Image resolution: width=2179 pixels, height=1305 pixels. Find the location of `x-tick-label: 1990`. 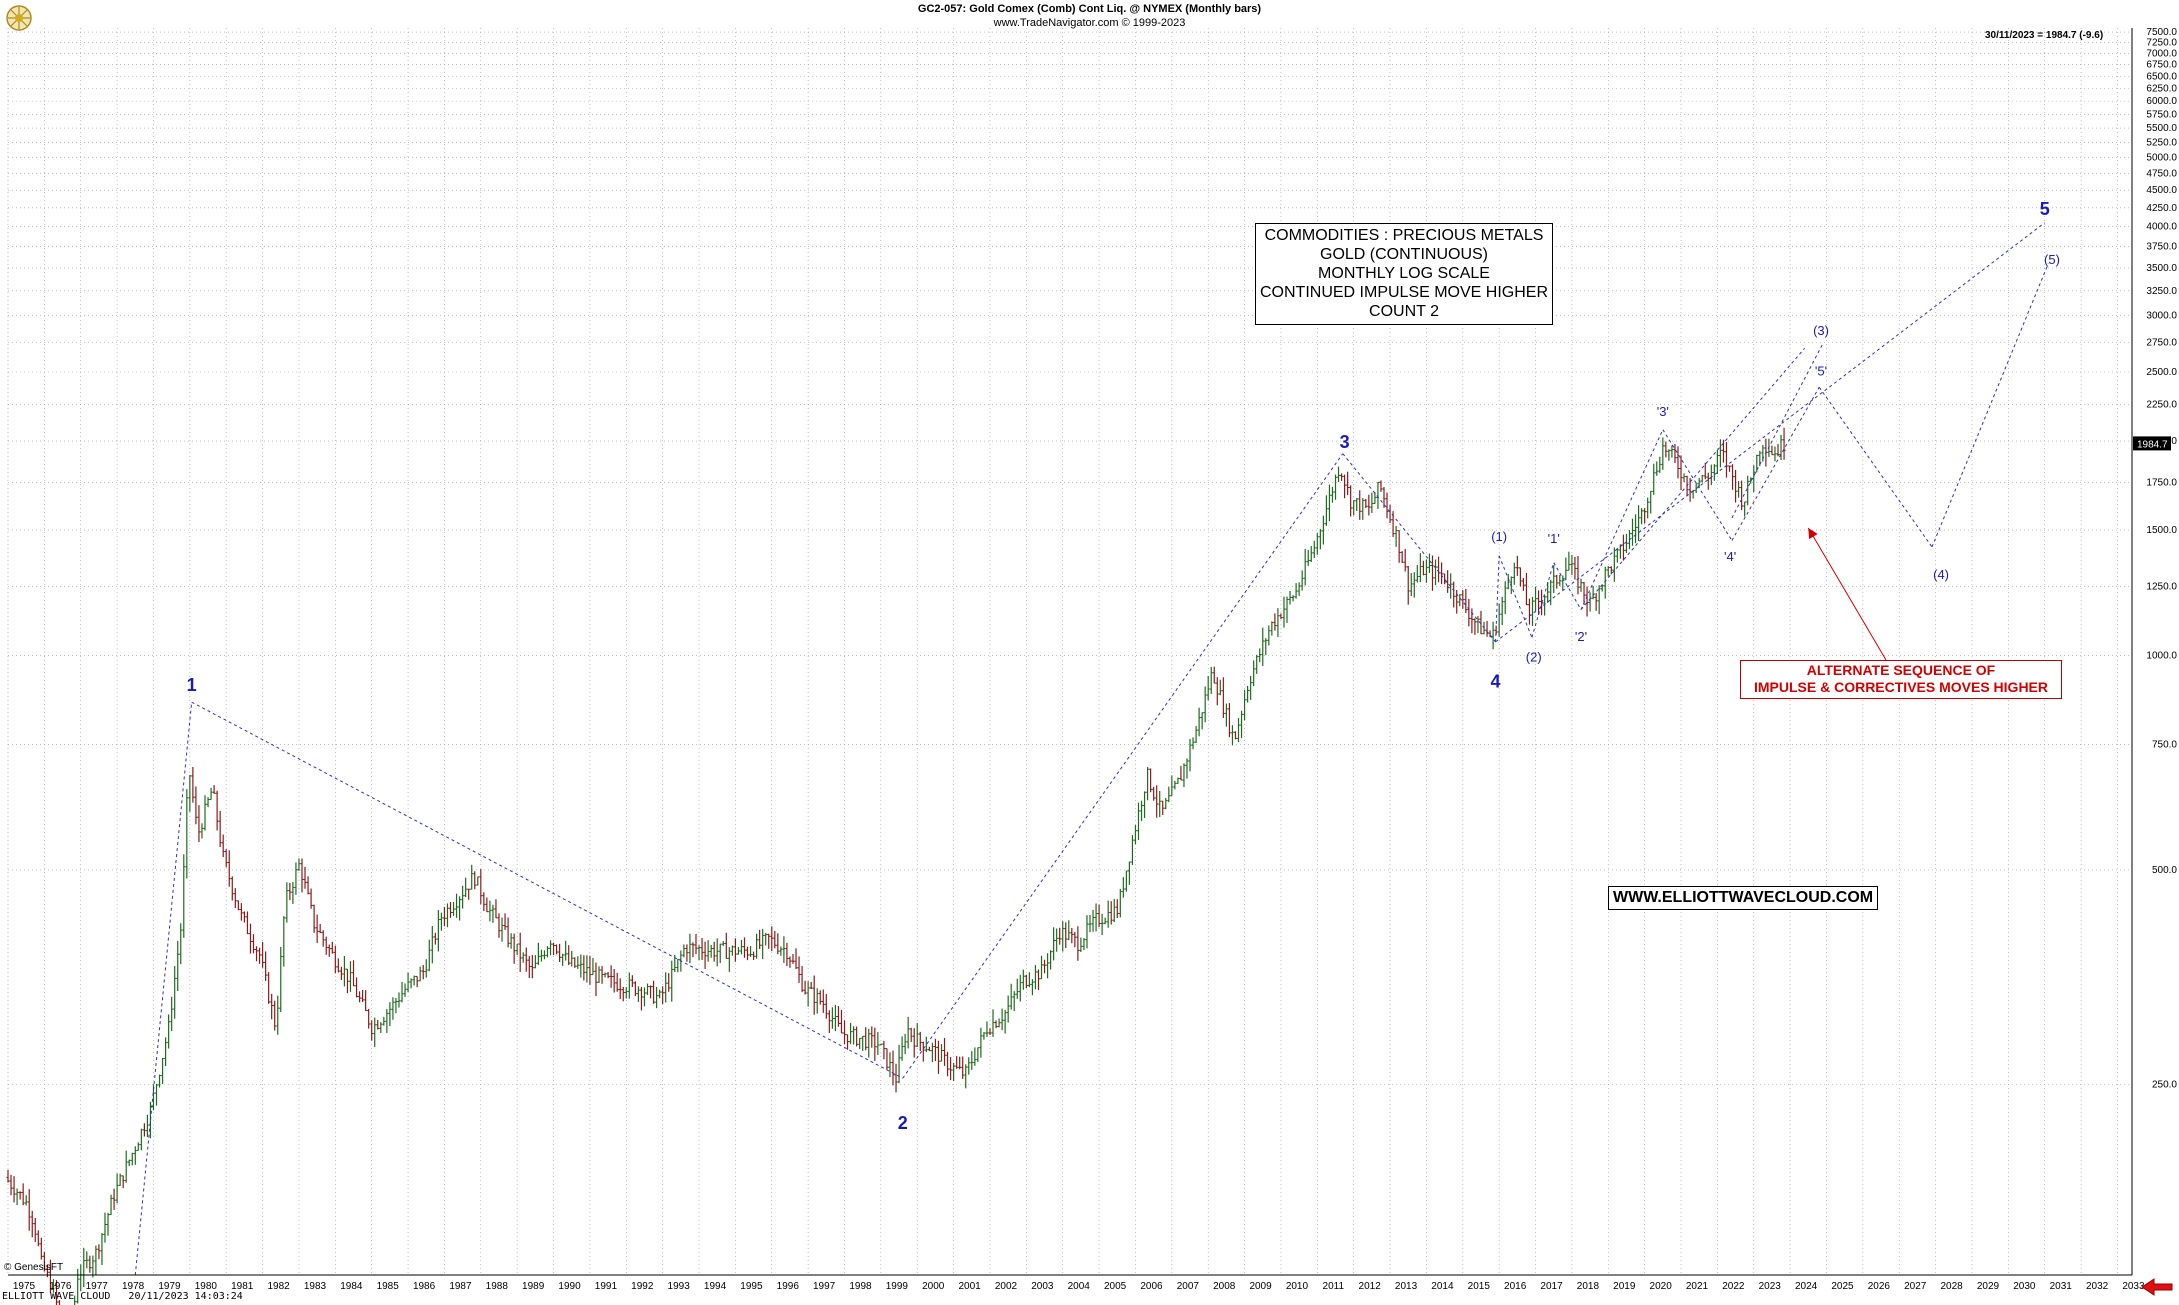

x-tick-label: 1990 is located at coordinates (569, 1286).